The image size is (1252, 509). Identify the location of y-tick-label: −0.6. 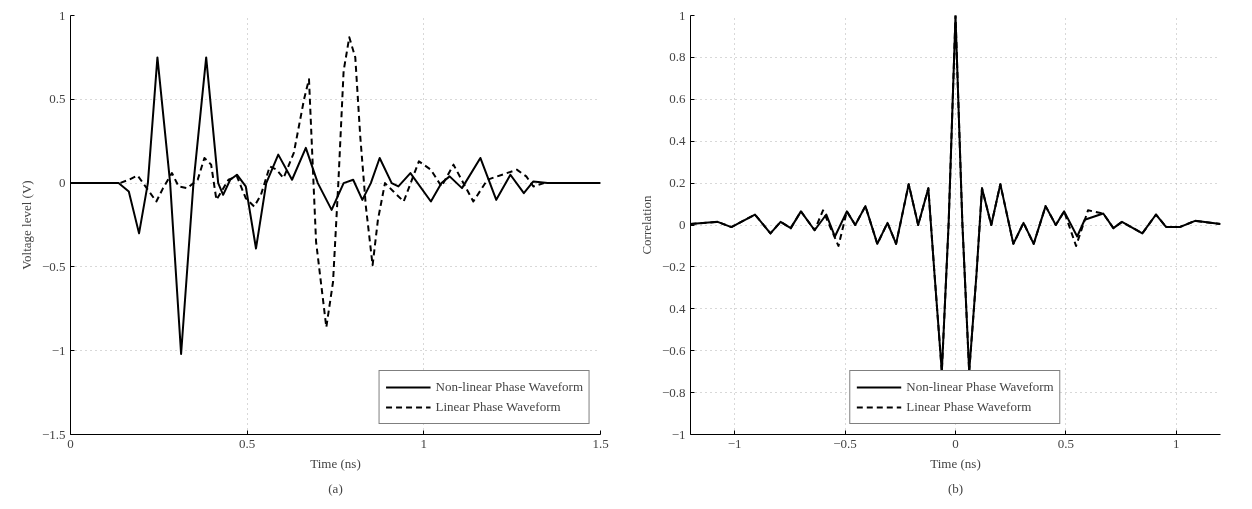
(673, 350).